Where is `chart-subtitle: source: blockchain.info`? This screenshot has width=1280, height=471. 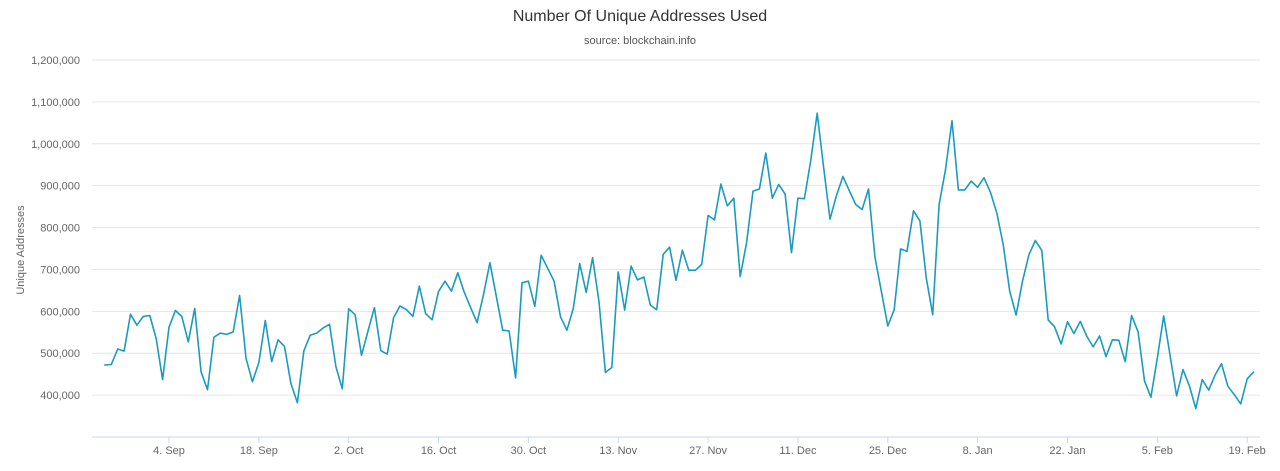 chart-subtitle: source: blockchain.info is located at coordinates (640, 41).